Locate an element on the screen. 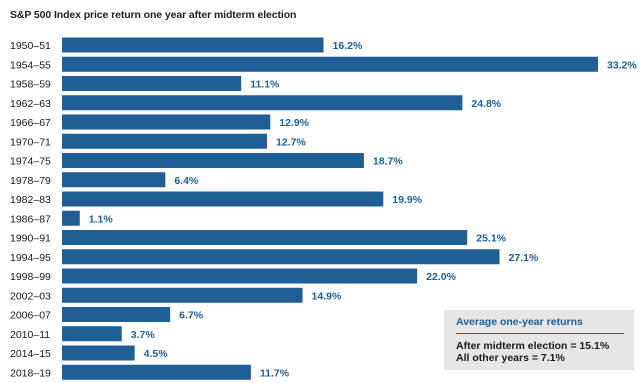 This screenshot has width=644, height=383. category-label: 2010–11 is located at coordinates (30, 335).